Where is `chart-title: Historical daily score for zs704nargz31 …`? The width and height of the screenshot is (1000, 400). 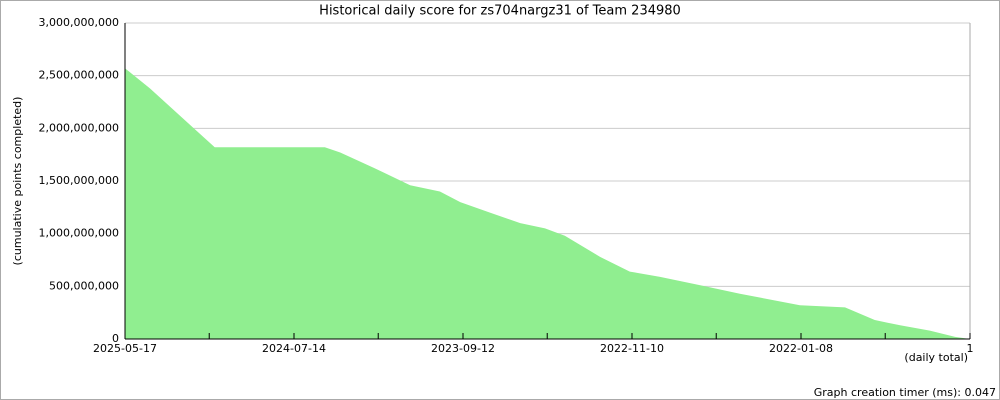 chart-title: Historical daily score for zs704nargz31 … is located at coordinates (500, 11).